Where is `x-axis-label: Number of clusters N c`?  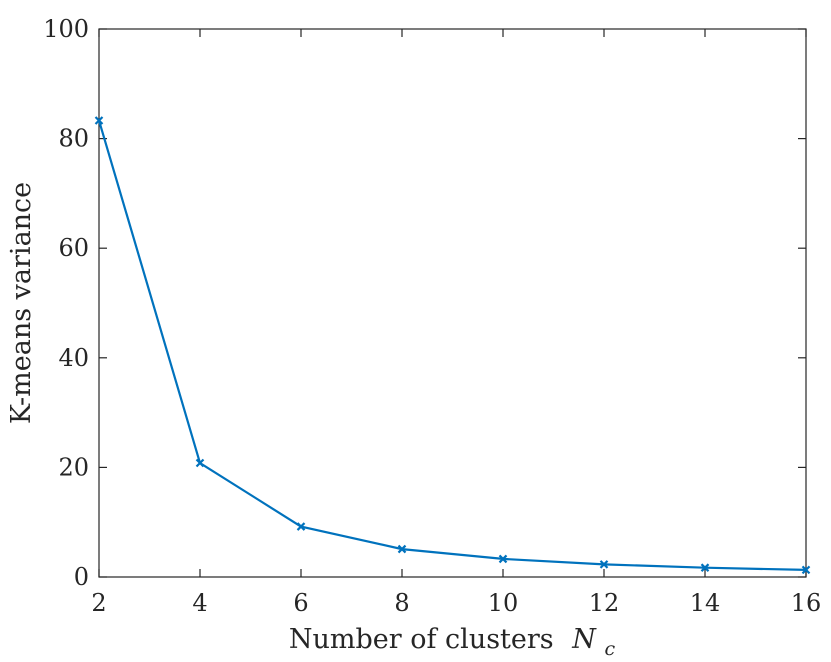 x-axis-label: Number of clusters N c is located at coordinates (452, 642).